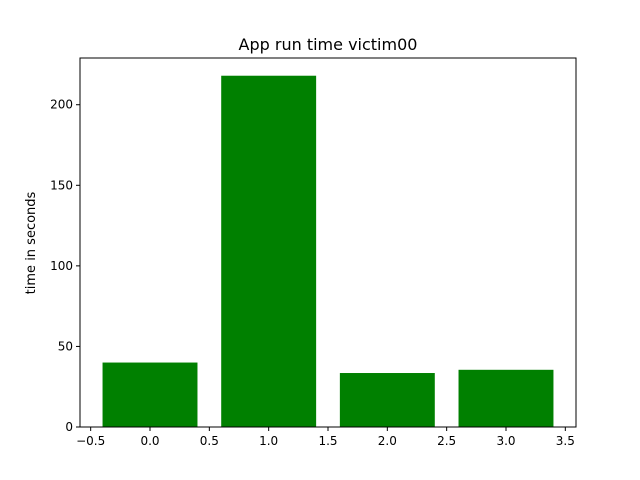 This screenshot has width=640, height=480. What do you see at coordinates (209, 441) in the screenshot?
I see `x-tick-label-2: 0.5` at bounding box center [209, 441].